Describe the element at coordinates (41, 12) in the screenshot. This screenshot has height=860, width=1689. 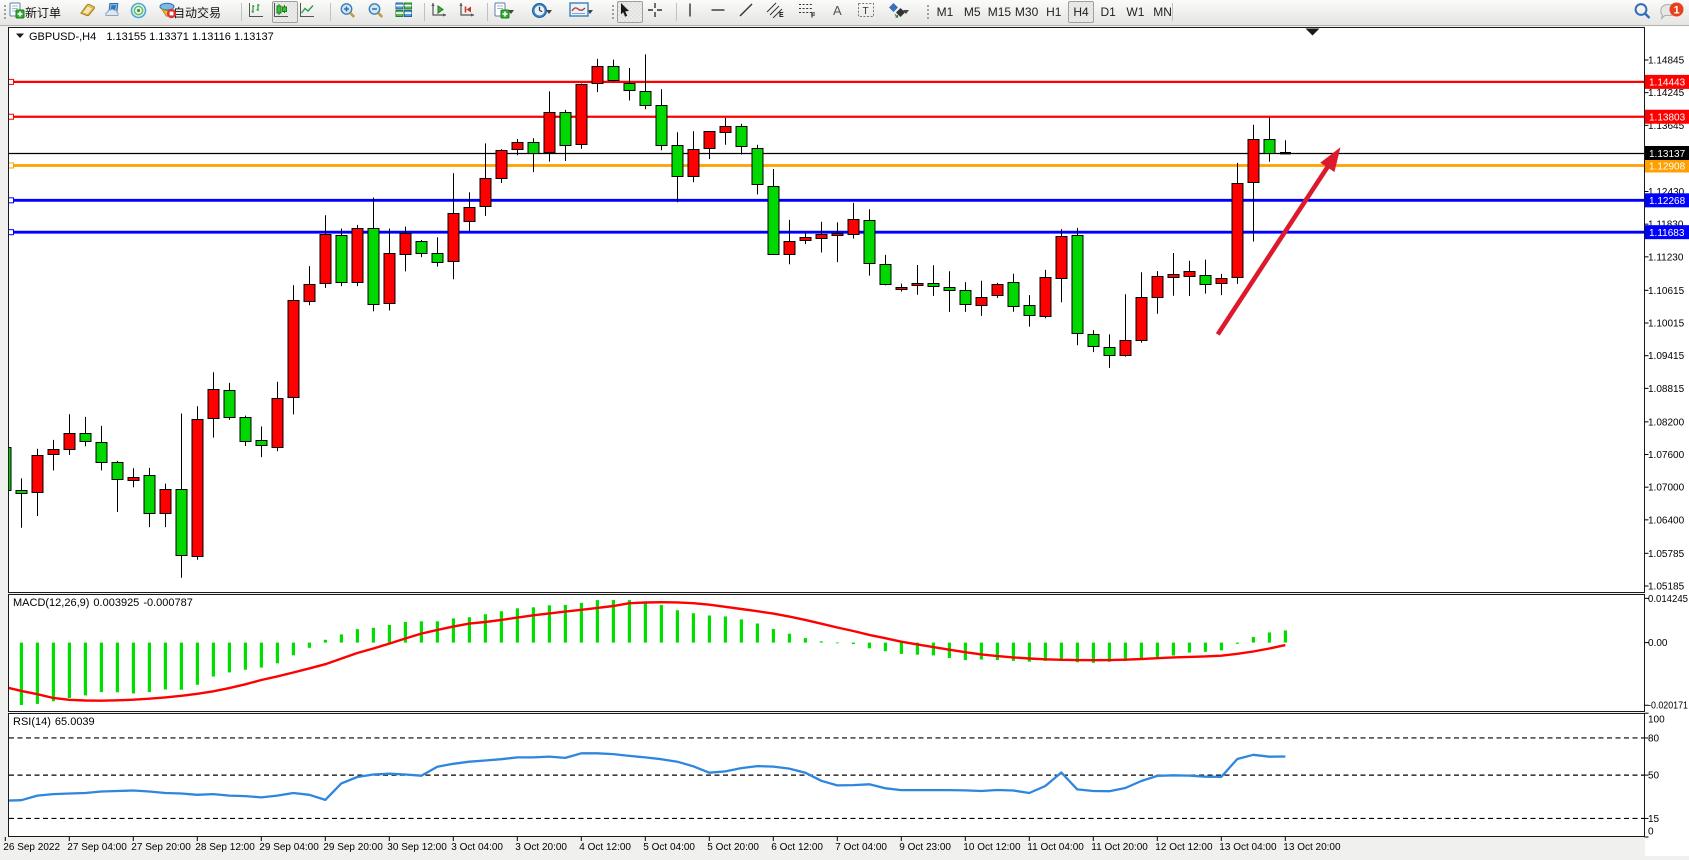
I see `new-order-button: 新订单` at that location.